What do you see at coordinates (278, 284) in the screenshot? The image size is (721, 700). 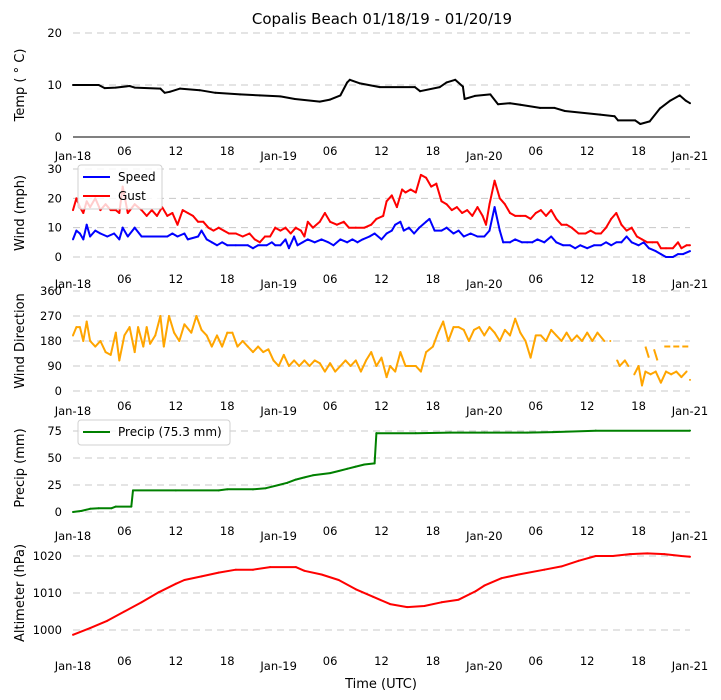 I see `x-tick-label: Jan-19` at bounding box center [278, 284].